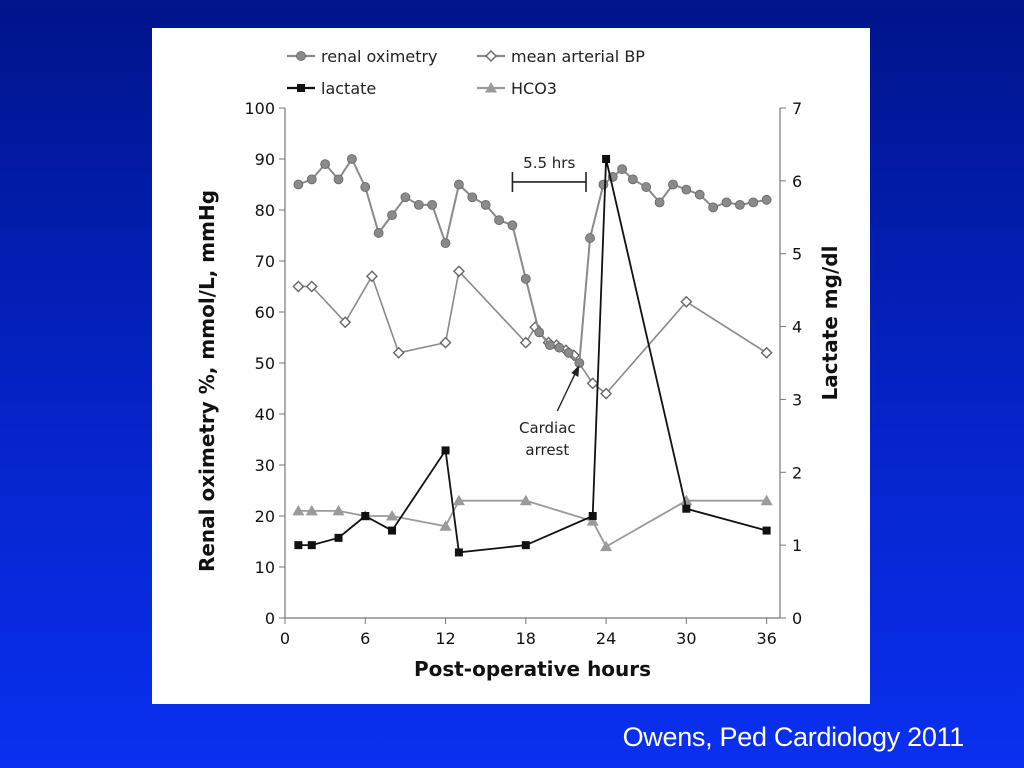 This screenshot has height=768, width=1024. What do you see at coordinates (265, 312) in the screenshot?
I see `y-left-tick-label: 60` at bounding box center [265, 312].